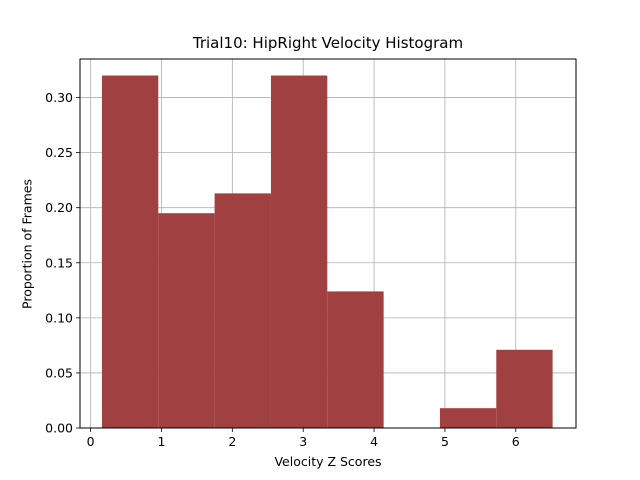 This screenshot has height=480, width=640. I want to click on x-tick-label-5: 5, so click(445, 441).